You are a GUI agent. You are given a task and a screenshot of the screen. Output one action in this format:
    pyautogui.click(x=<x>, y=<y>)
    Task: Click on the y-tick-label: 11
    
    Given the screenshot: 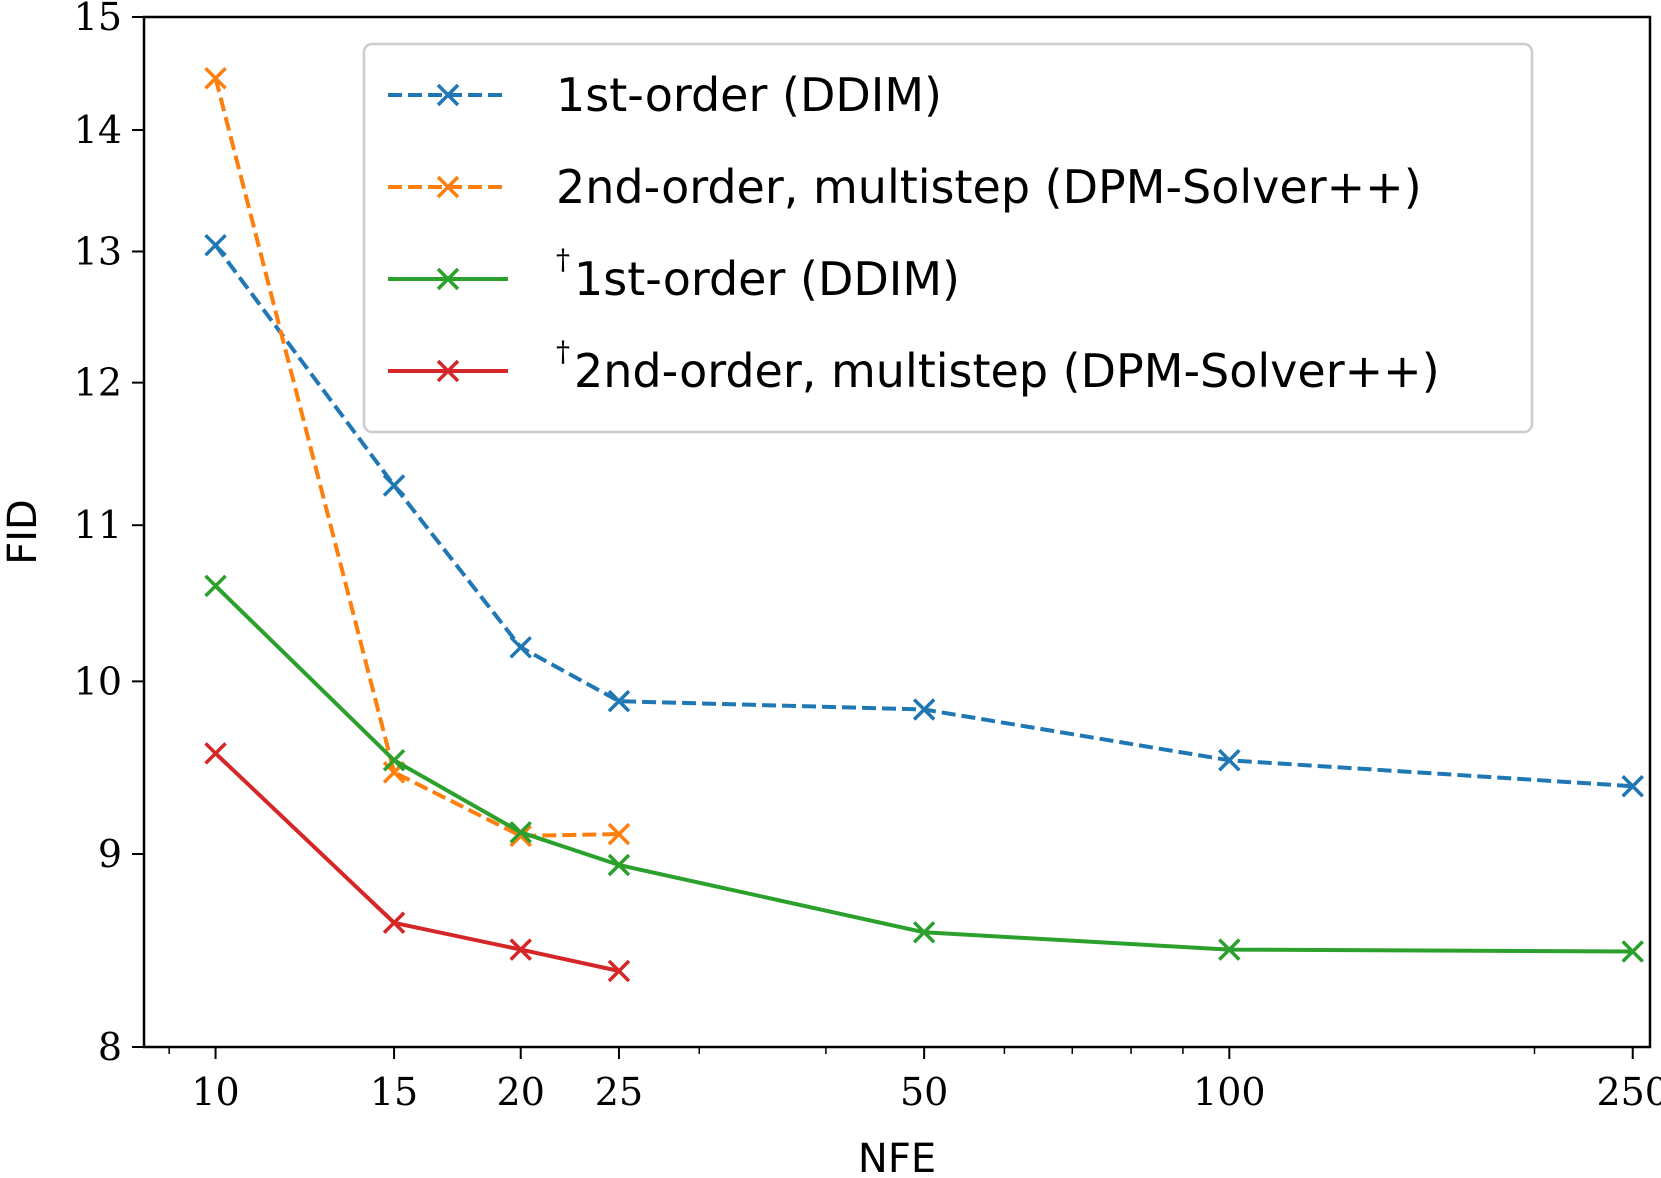 What is the action you would take?
    pyautogui.click(x=98, y=525)
    